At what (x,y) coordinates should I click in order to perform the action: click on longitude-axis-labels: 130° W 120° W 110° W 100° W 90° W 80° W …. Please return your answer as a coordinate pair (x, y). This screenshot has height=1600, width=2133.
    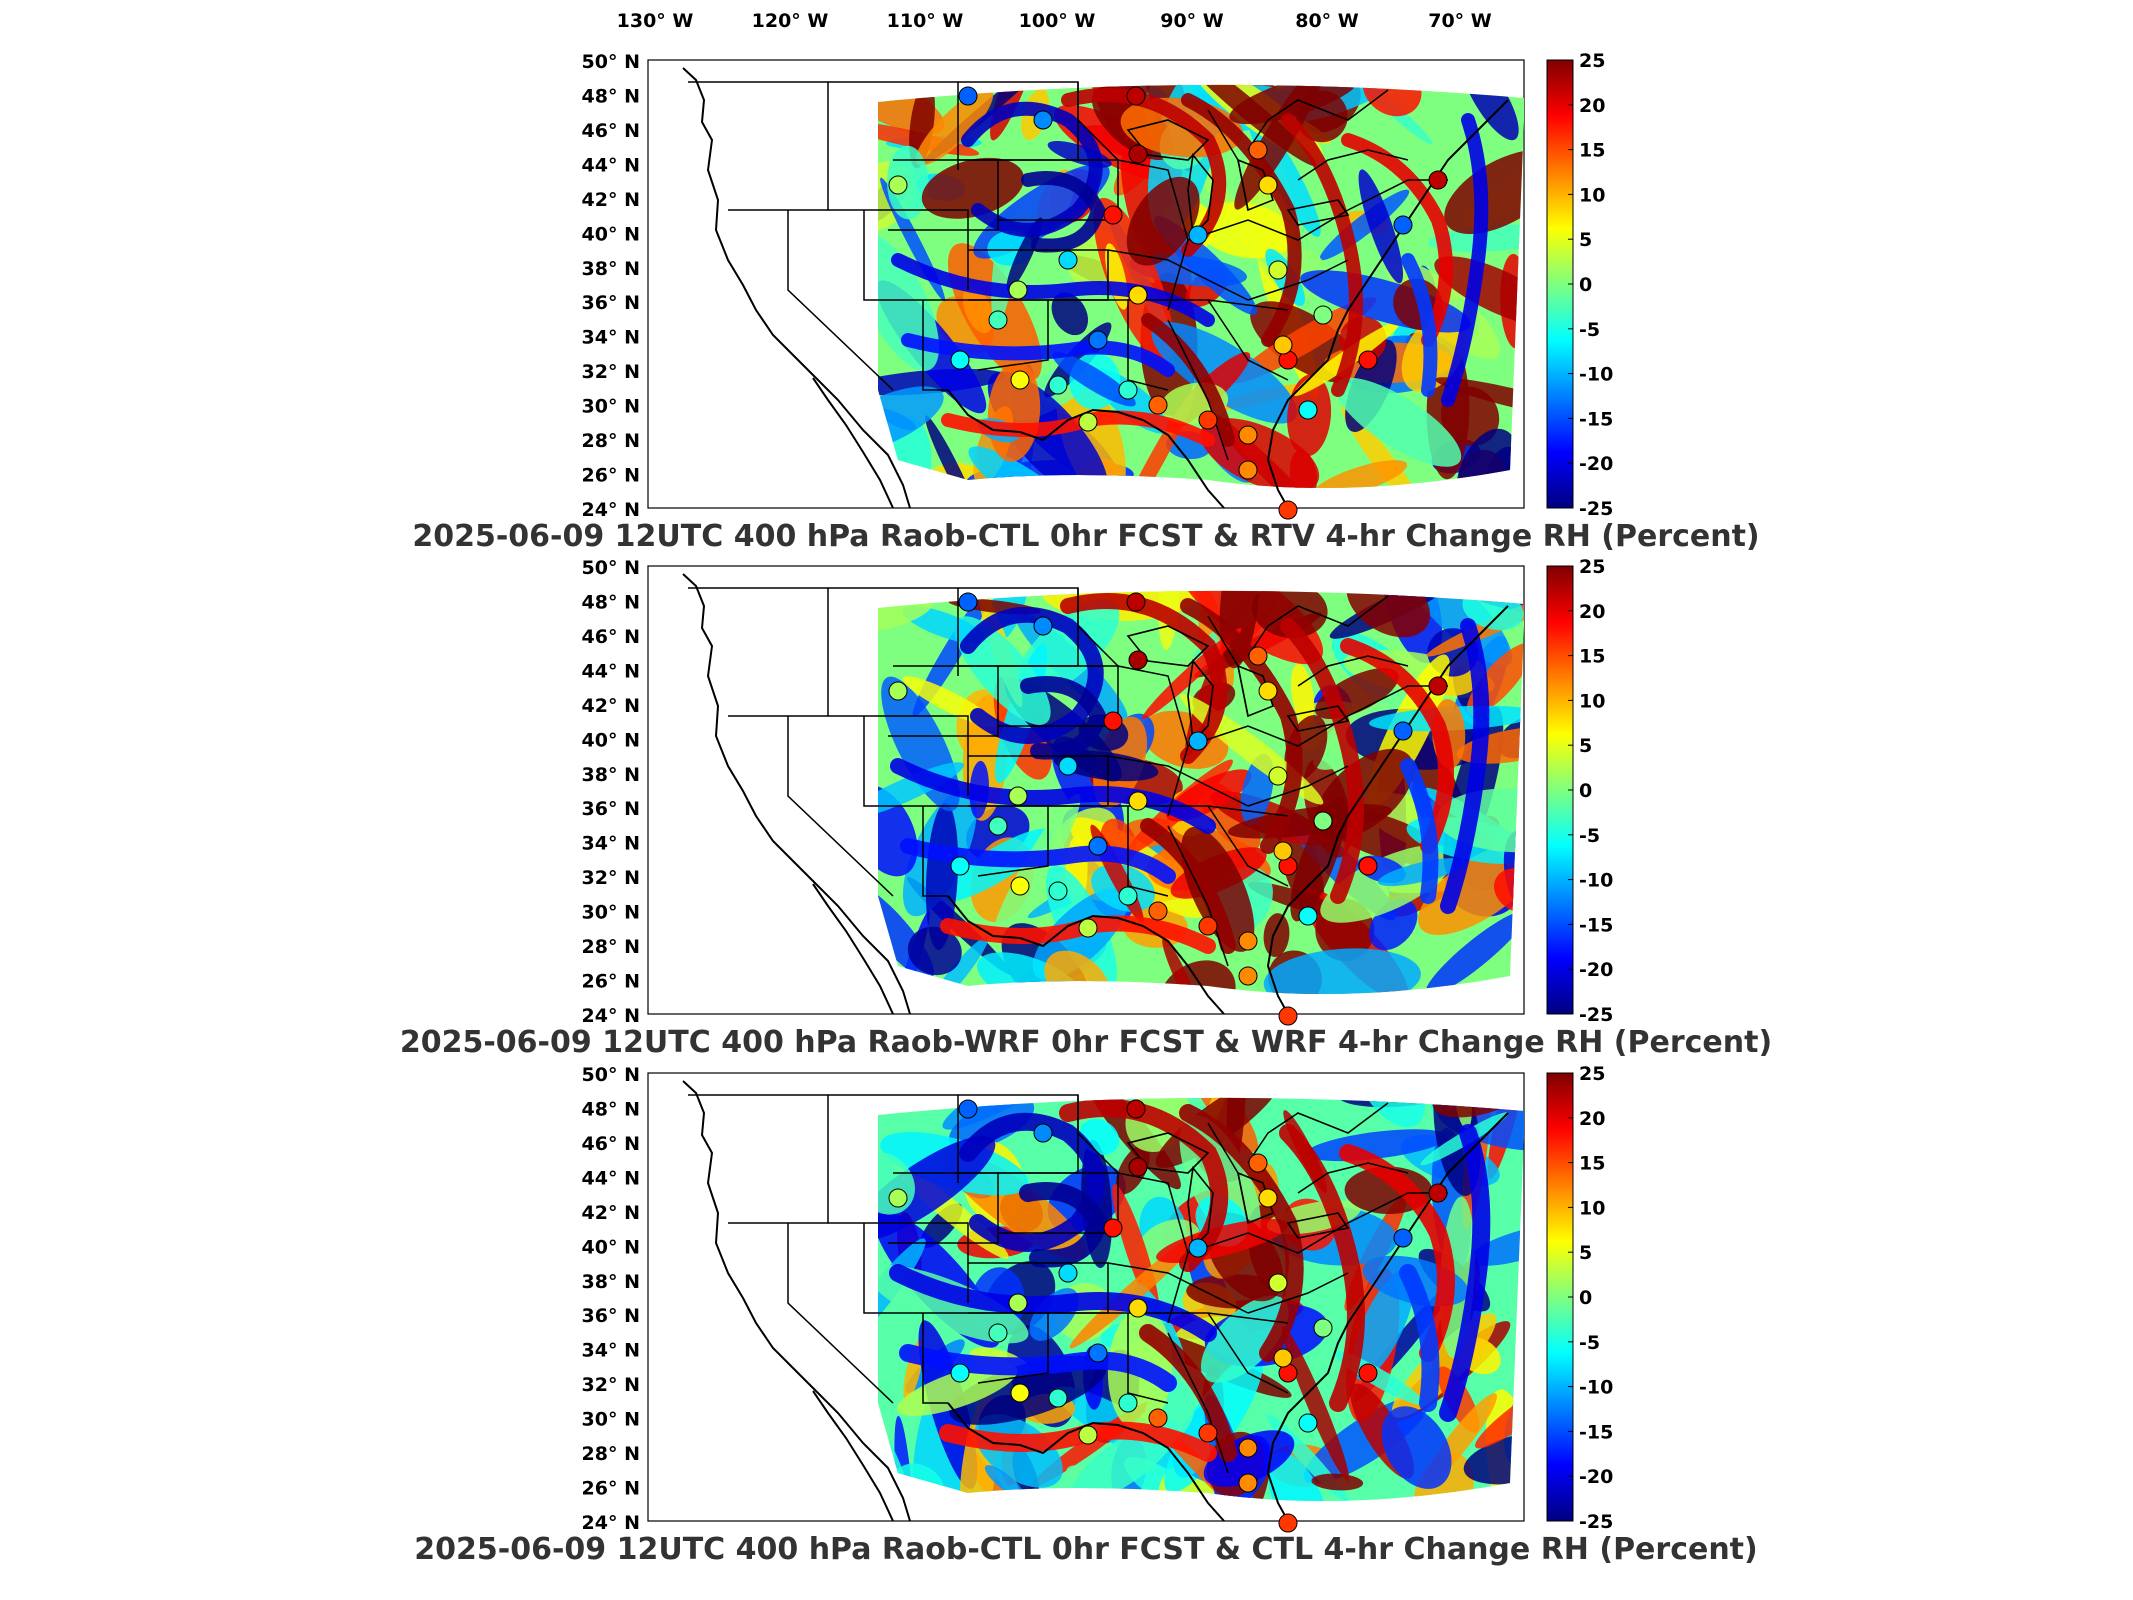
    Looking at the image, I should click on (1054, 21).